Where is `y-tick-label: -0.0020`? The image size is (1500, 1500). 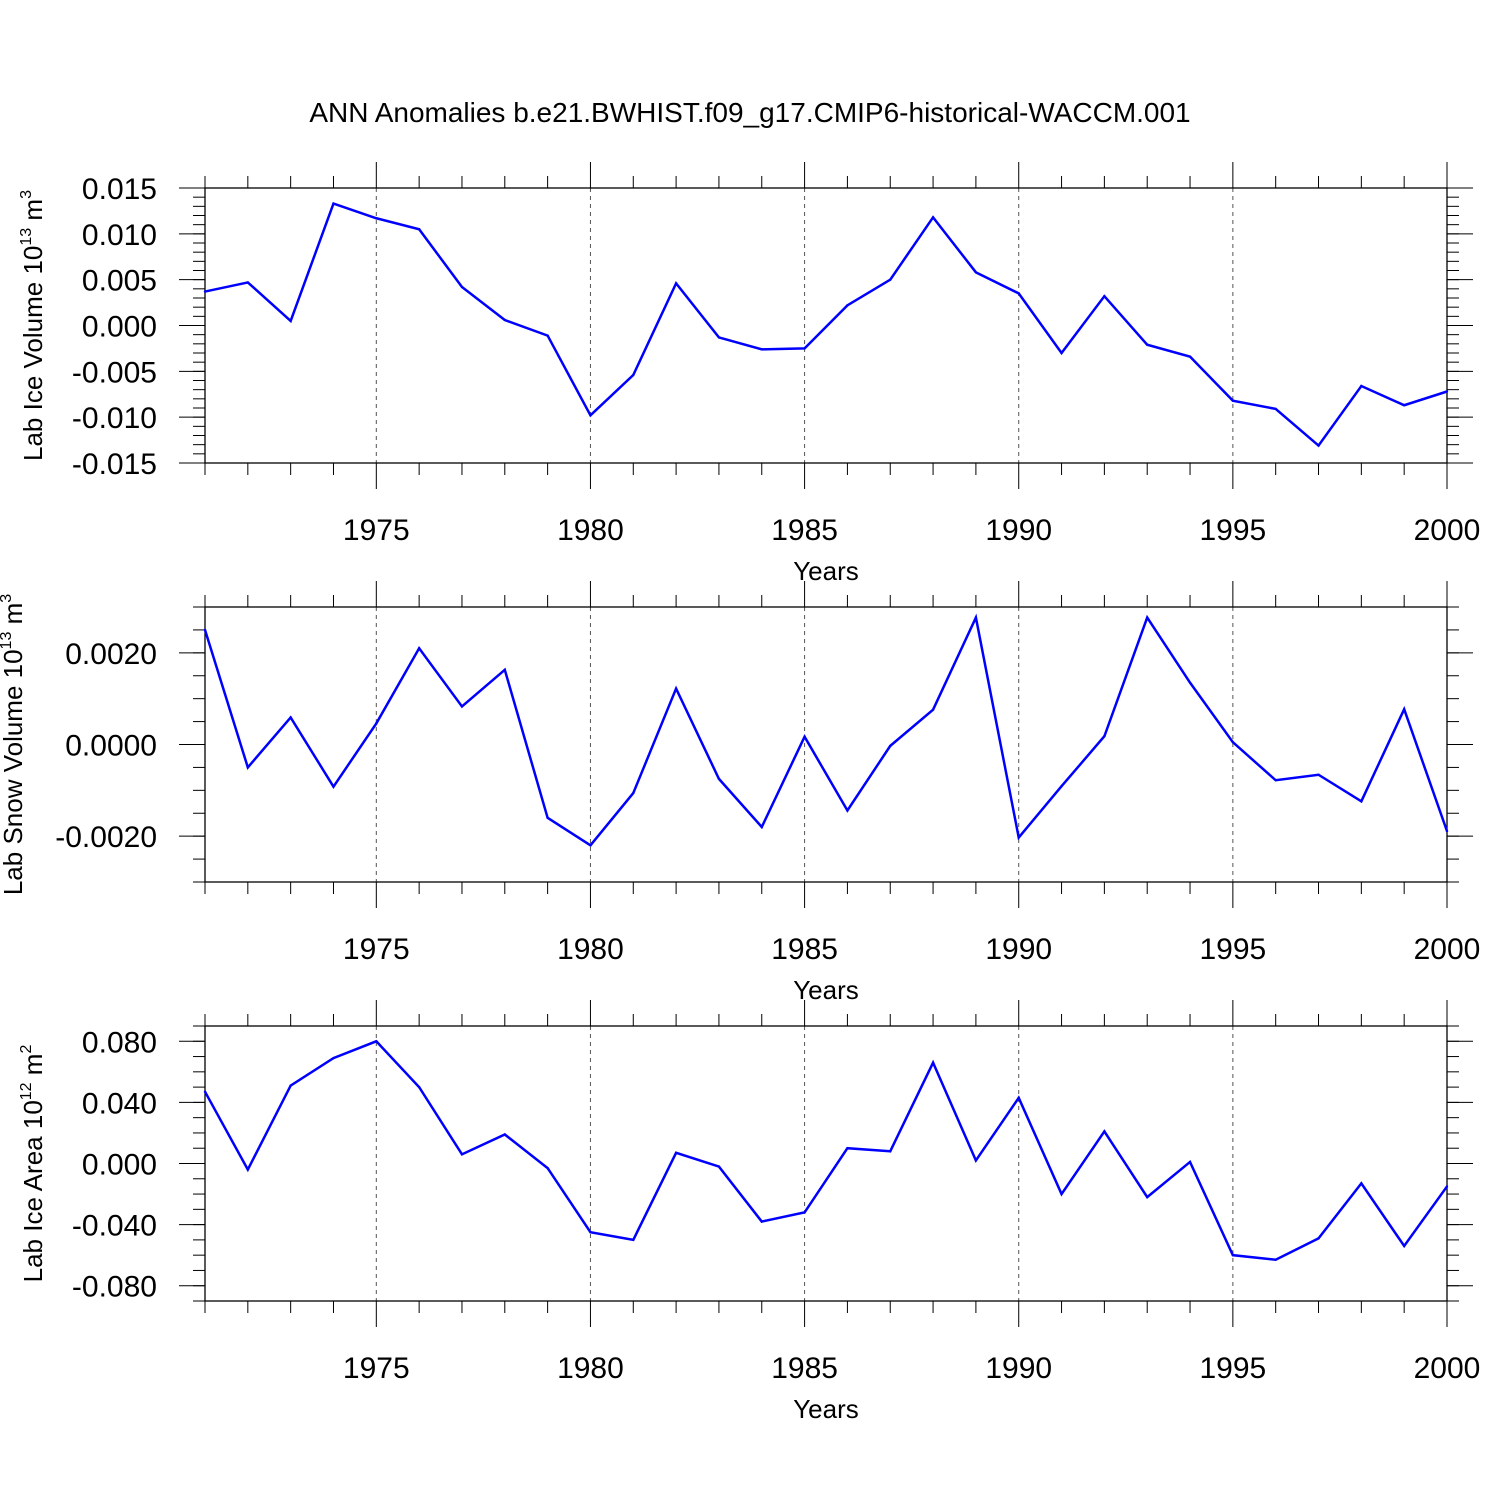 y-tick-label: -0.0020 is located at coordinates (106, 837).